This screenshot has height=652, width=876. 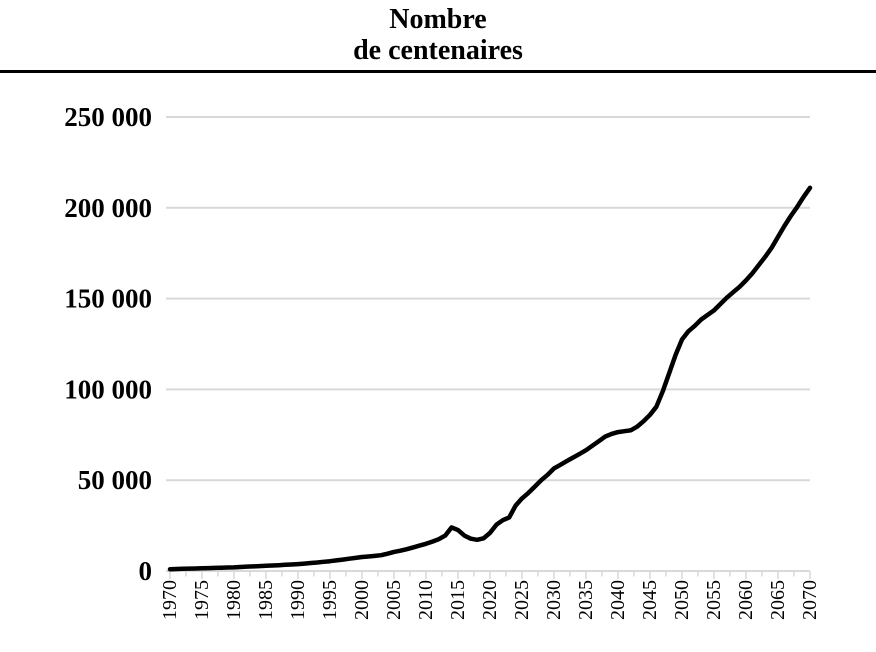 What do you see at coordinates (202, 600) in the screenshot?
I see `x-tick-label: 1975` at bounding box center [202, 600].